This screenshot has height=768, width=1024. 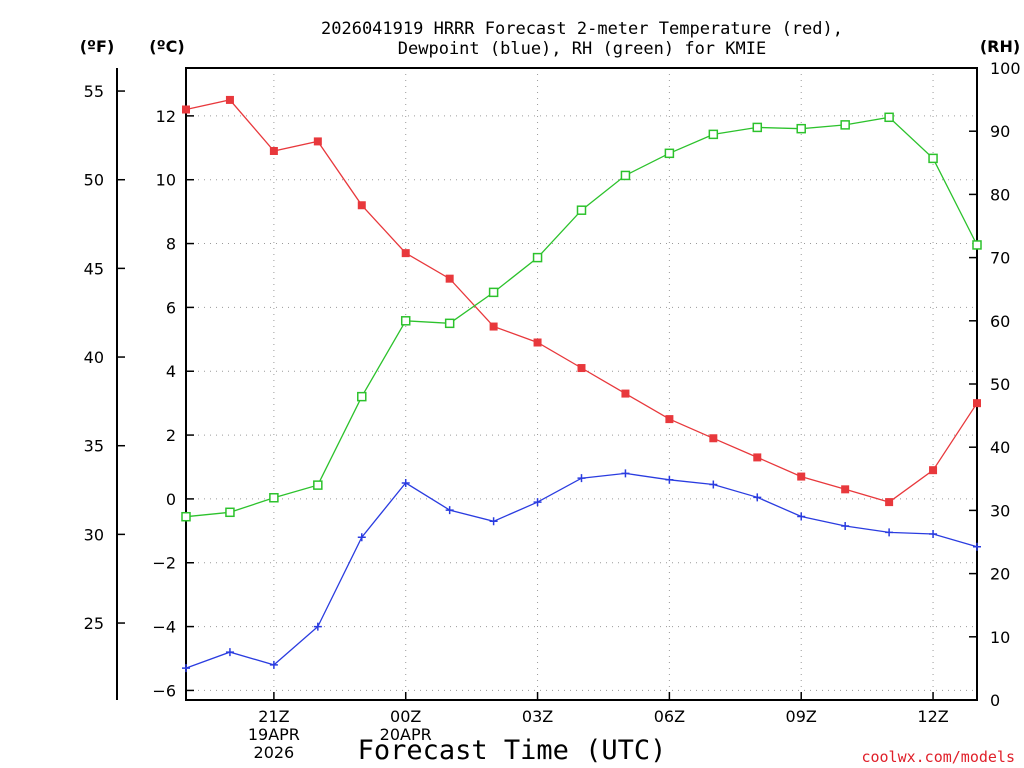 I want to click on x-axis-title: Forecast Time (UTC), so click(x=512, y=750).